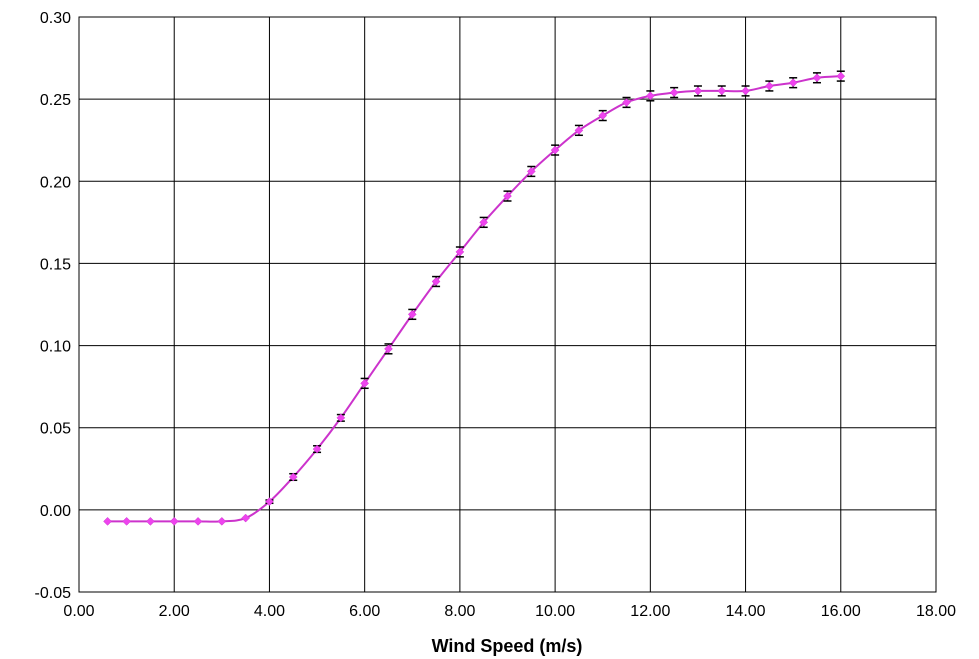  What do you see at coordinates (53, 306) in the screenshot?
I see `y-axis-tick-labels: -0.05 0.00 0.05 0.10 0.15 0.20 0.25 0.30` at bounding box center [53, 306].